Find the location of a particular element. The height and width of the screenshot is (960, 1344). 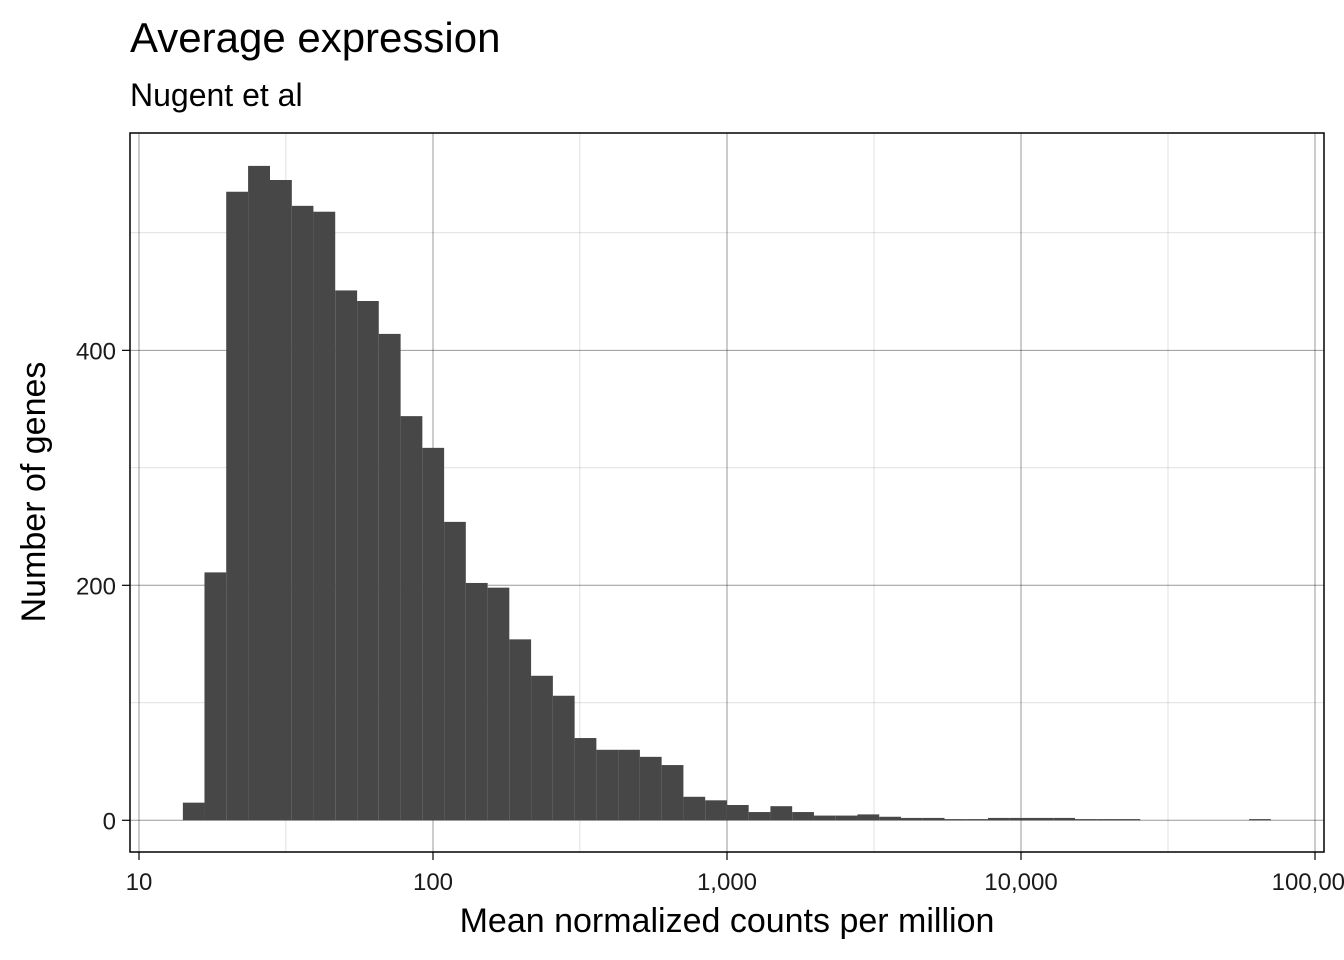

x-tick-label: 100 is located at coordinates (433, 882).